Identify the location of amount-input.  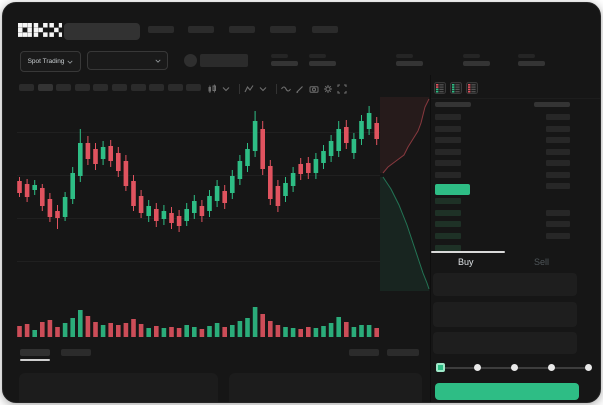
(505, 314).